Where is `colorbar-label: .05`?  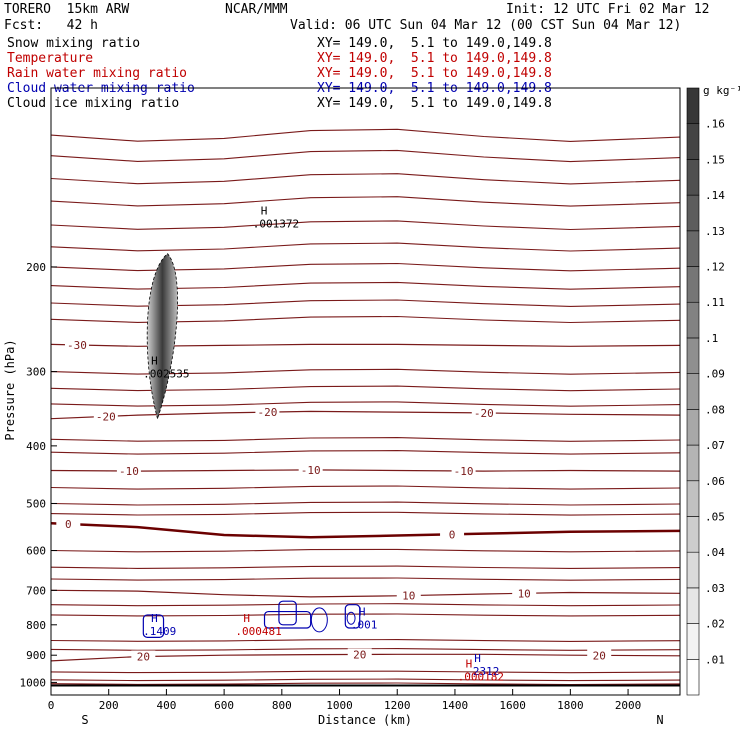 colorbar-label: .05 is located at coordinates (715, 516).